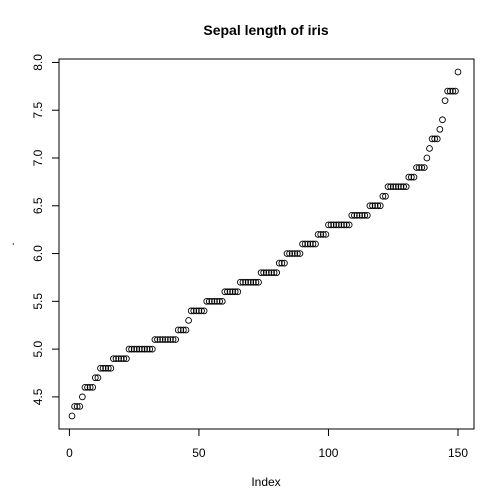 Image resolution: width=504 pixels, height=504 pixels. What do you see at coordinates (38, 348) in the screenshot?
I see `y-tick-label: 5.0` at bounding box center [38, 348].